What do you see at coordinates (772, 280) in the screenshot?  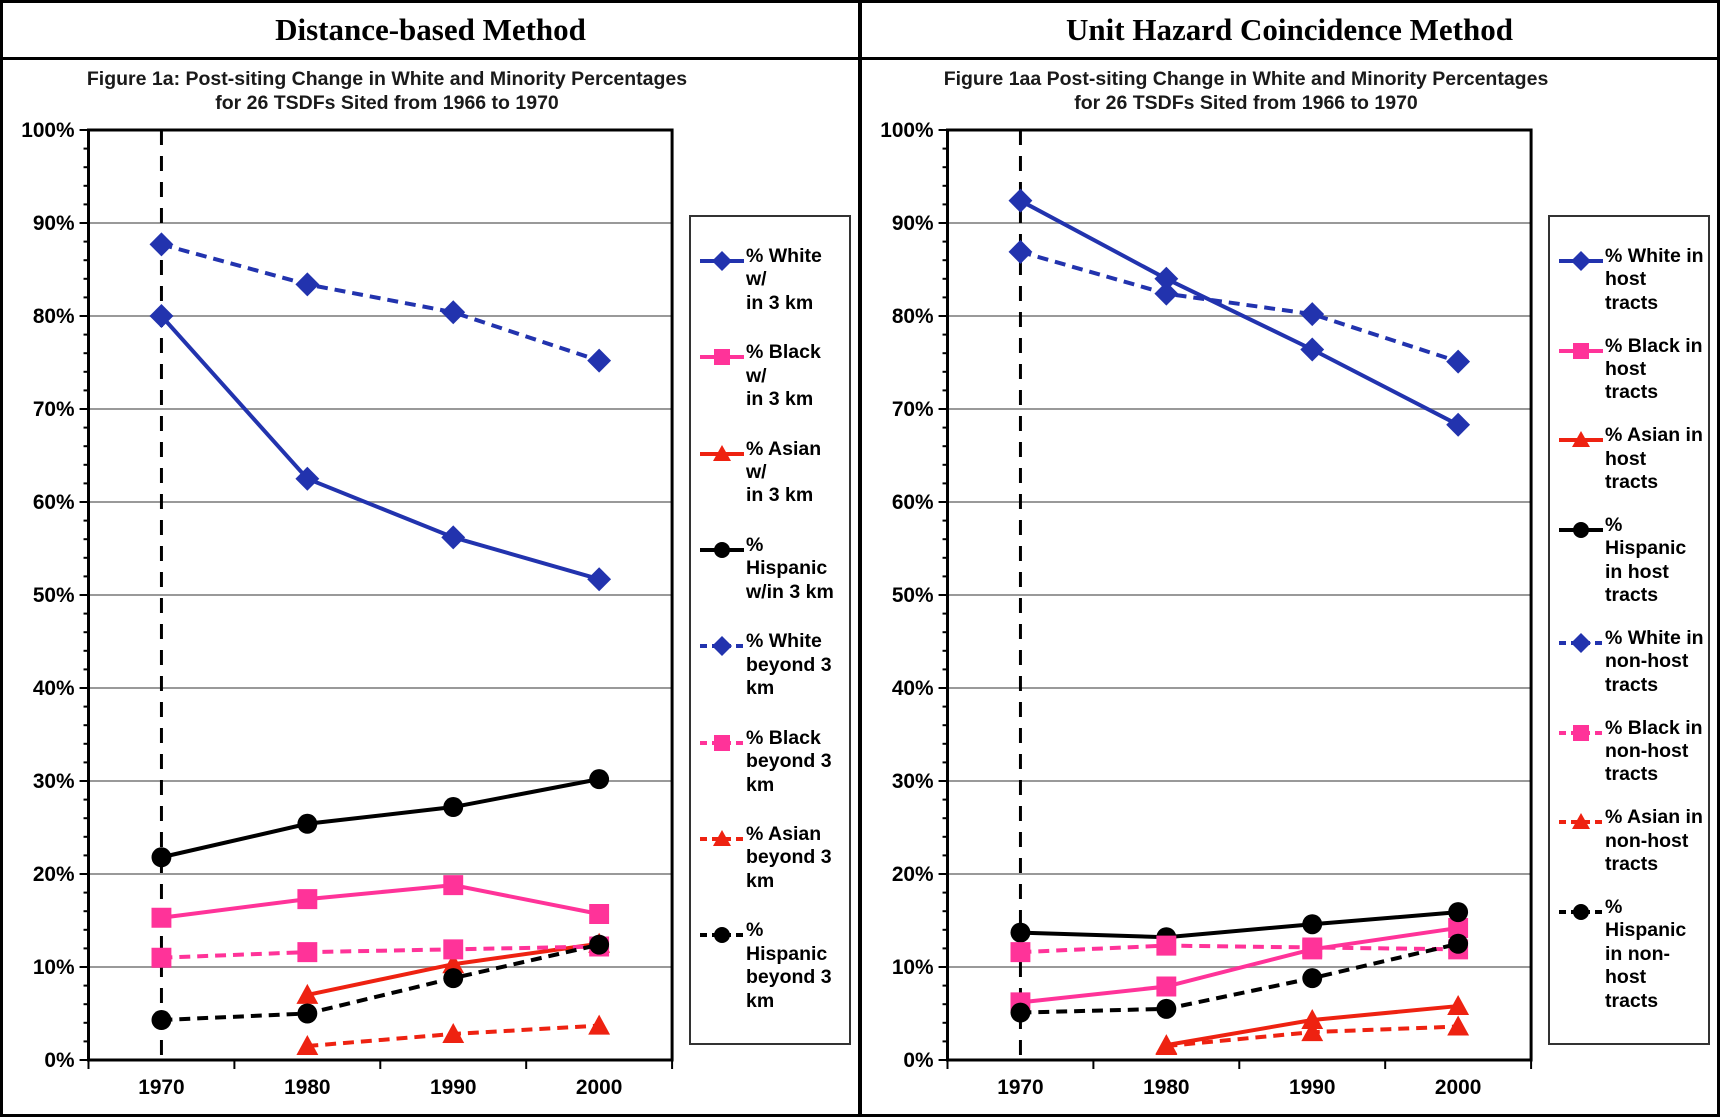 I see `legend-item: % White w/ in 3 km` at bounding box center [772, 280].